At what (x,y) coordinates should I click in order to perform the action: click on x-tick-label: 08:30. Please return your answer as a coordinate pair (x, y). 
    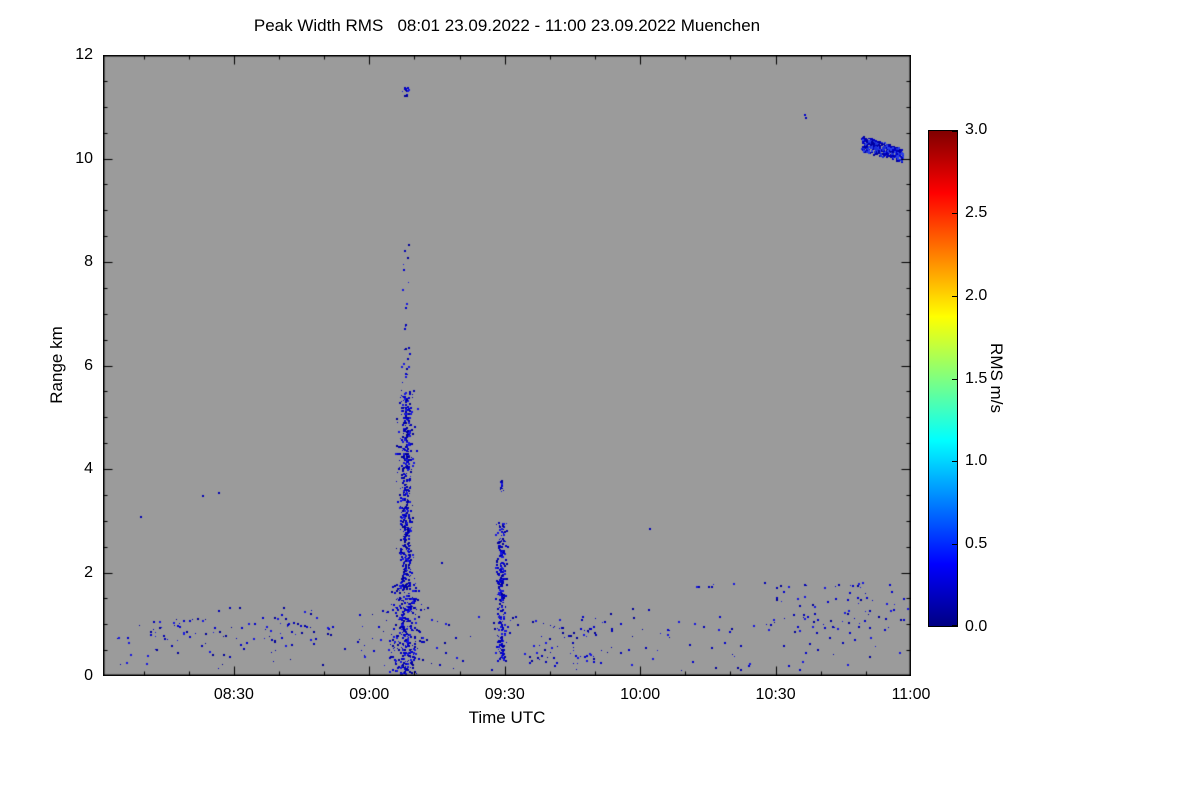
    Looking at the image, I should click on (233, 694).